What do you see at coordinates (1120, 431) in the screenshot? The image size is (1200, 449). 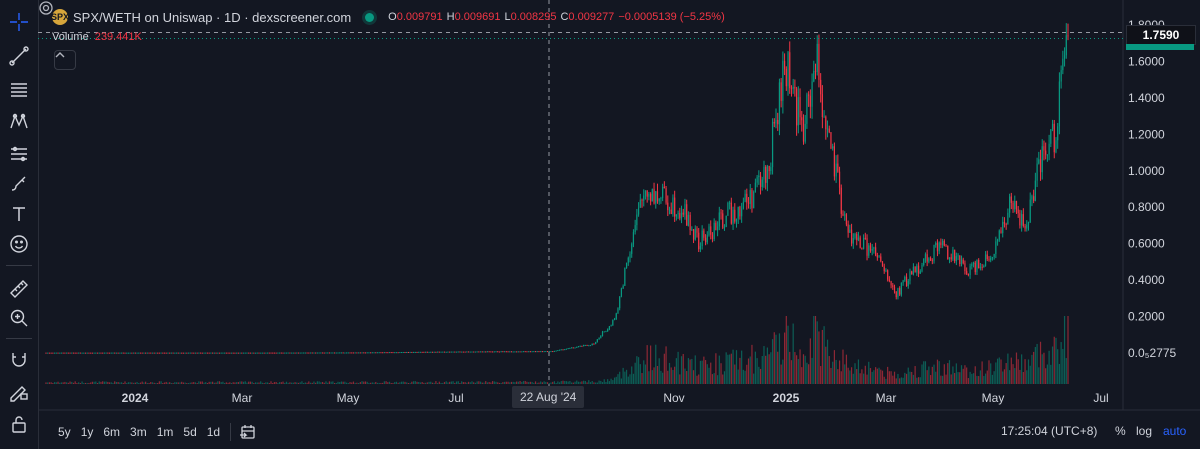 I see `percent-toggle: %` at bounding box center [1120, 431].